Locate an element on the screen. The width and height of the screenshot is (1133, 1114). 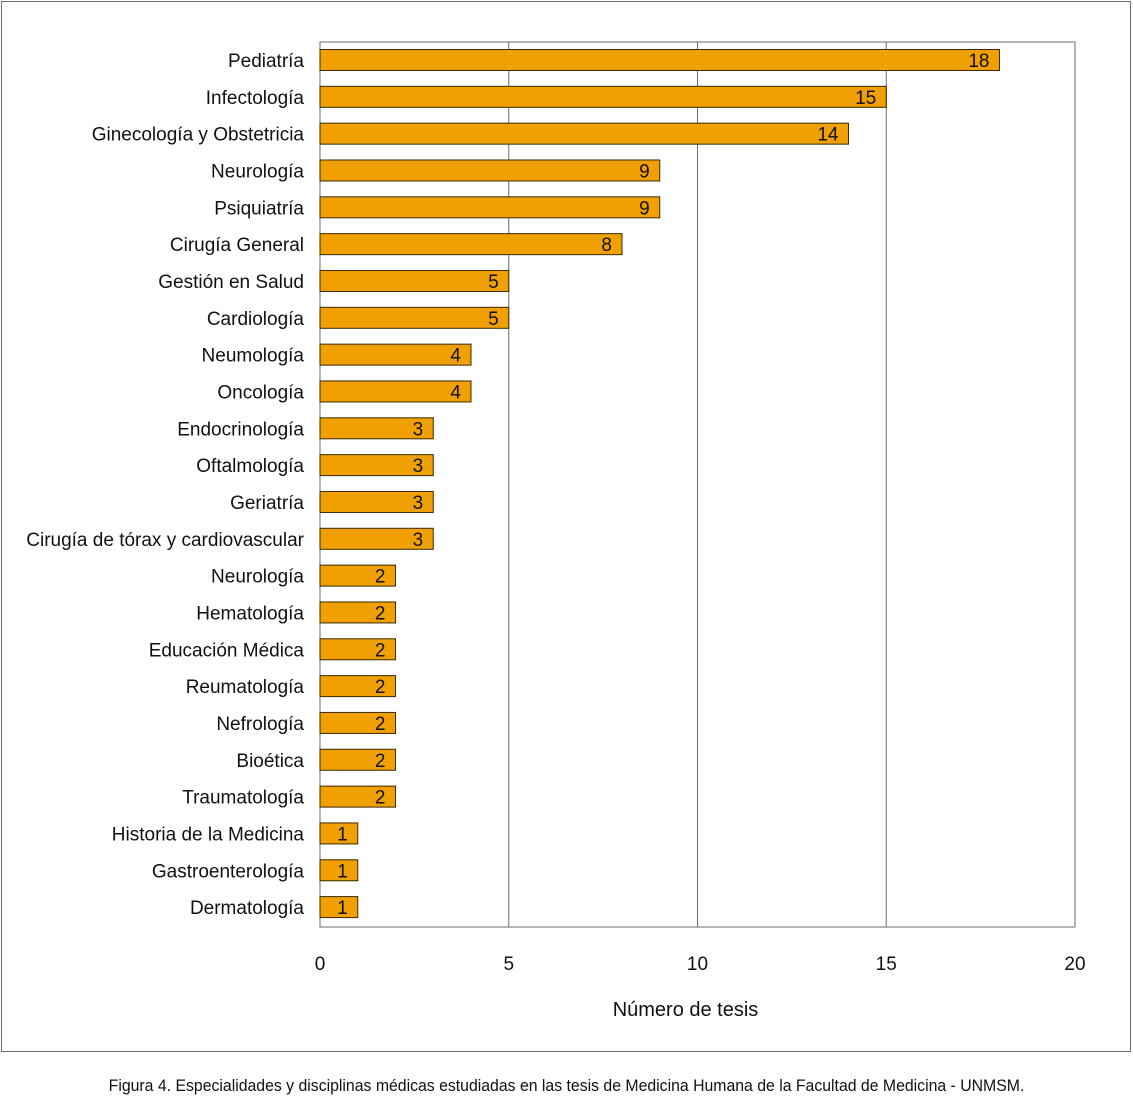
category-label: Infectología is located at coordinates (255, 98).